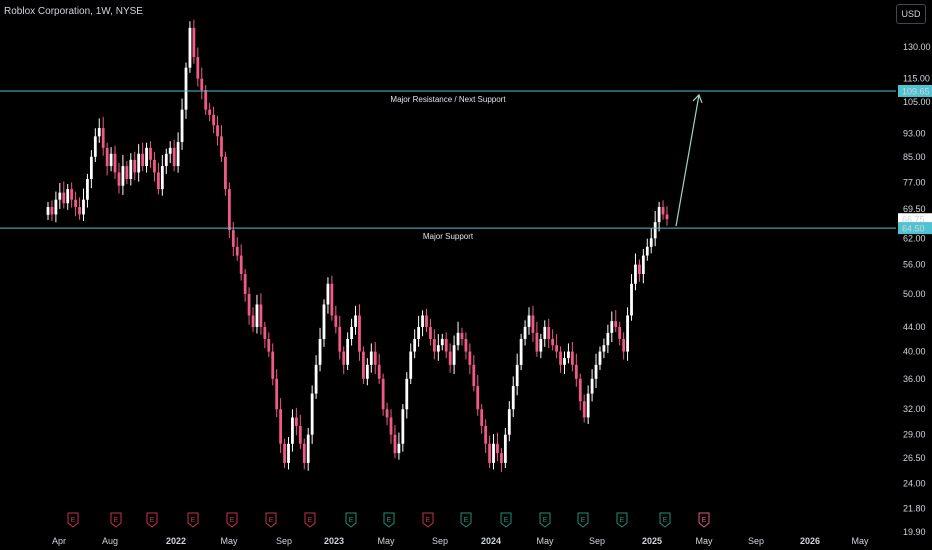  I want to click on x-tick-label: May, so click(704, 541).